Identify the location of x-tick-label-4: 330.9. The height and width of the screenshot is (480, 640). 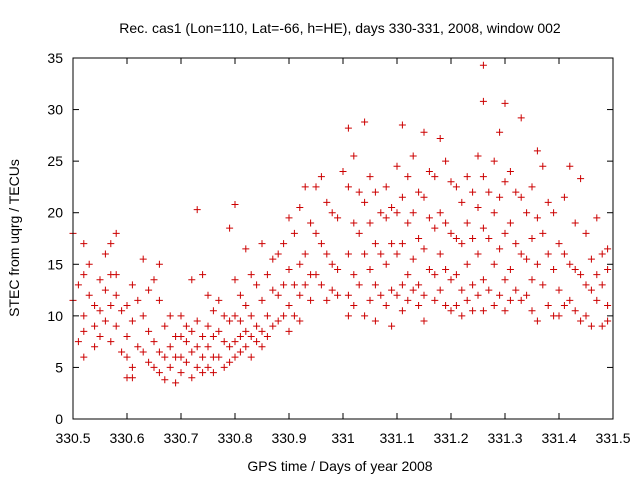
(288, 438).